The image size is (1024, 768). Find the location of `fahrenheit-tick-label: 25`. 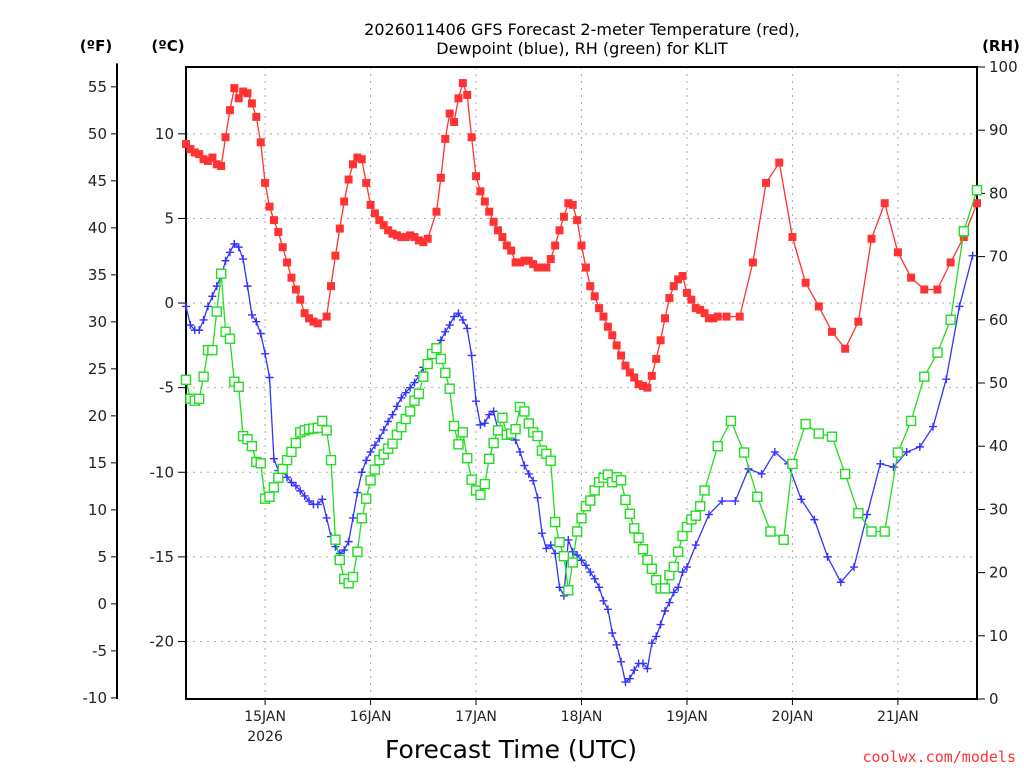

fahrenheit-tick-label: 25 is located at coordinates (97, 369).